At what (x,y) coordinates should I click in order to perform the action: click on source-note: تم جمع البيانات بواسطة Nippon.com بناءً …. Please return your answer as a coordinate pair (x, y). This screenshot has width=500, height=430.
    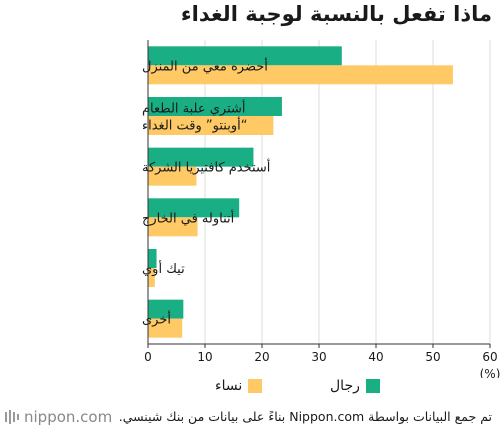
    Looking at the image, I should click on (305, 416).